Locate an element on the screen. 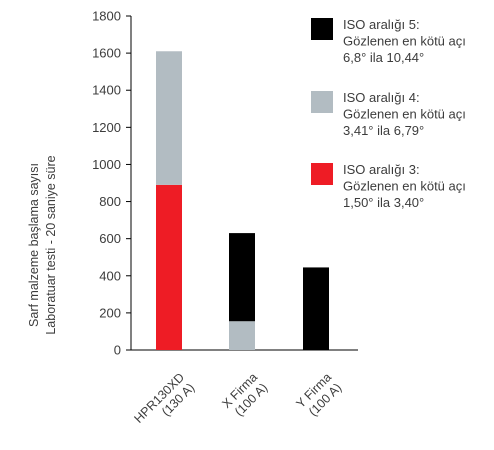  legend-text-line: 6,8° ila 10,44° is located at coordinates (383, 57).